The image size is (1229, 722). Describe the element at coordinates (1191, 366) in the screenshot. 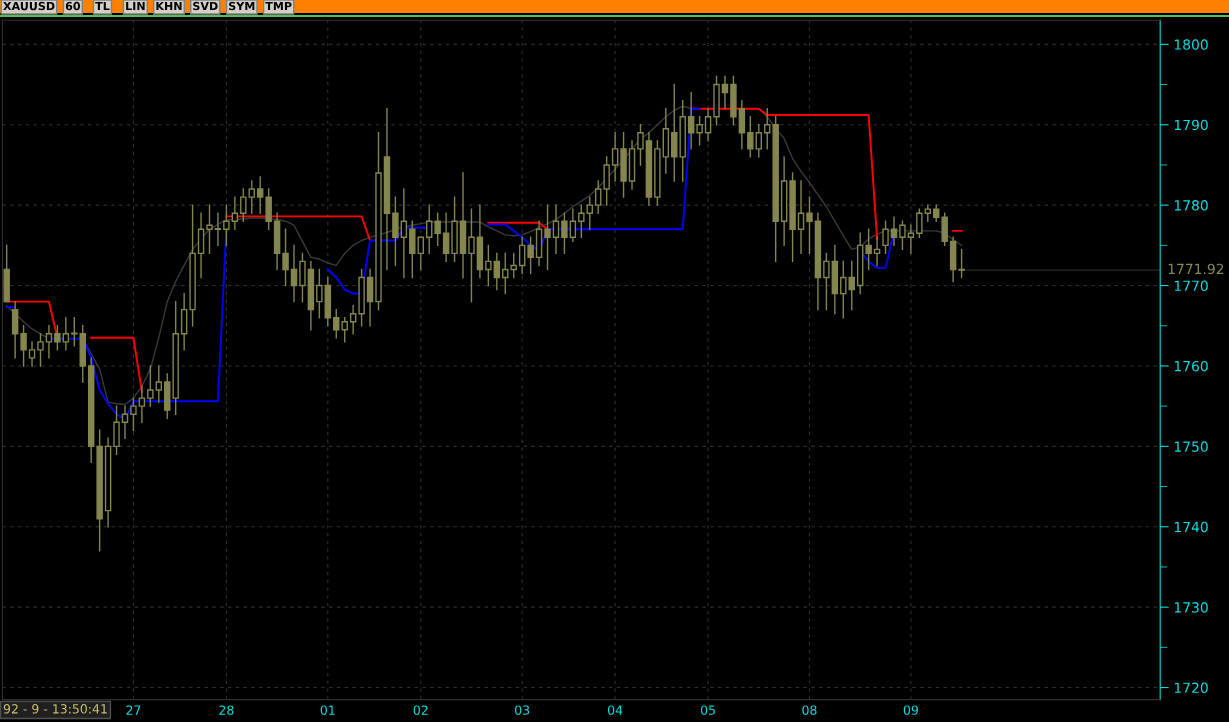

I see `y-tick-label: 1760` at that location.